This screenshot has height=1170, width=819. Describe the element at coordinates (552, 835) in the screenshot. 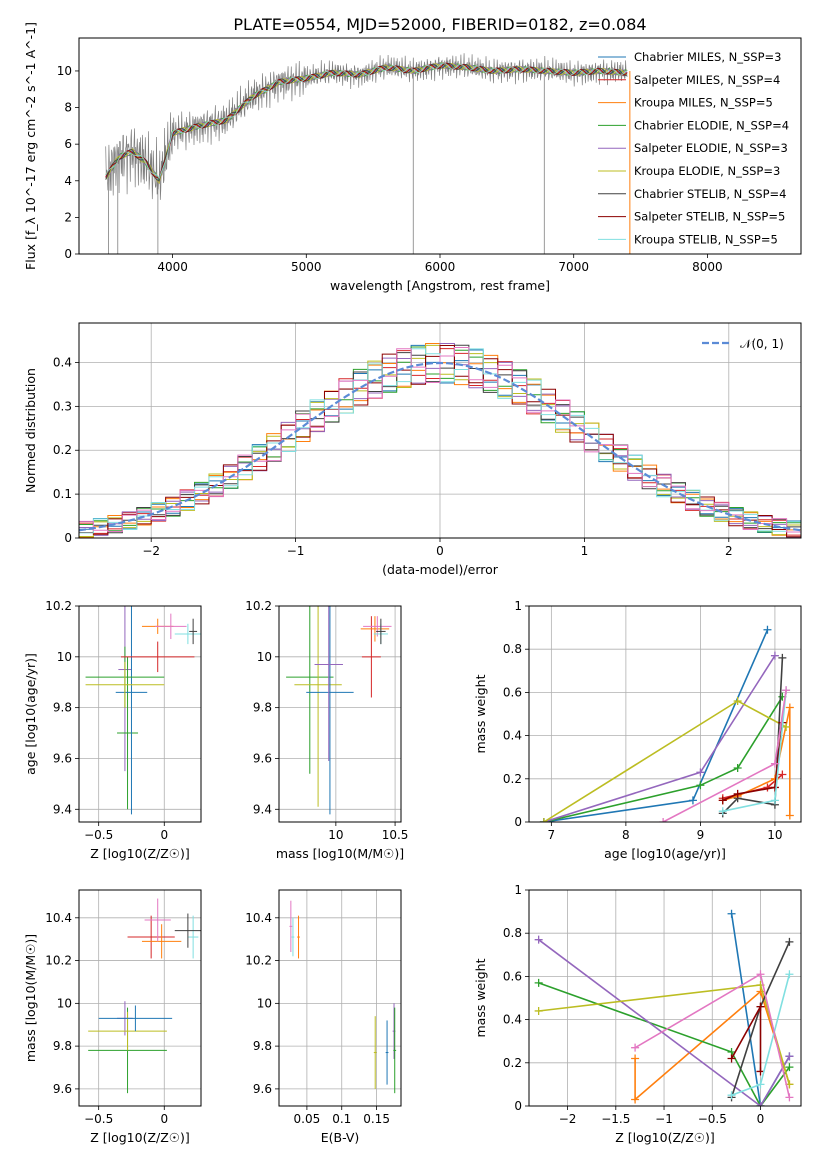

I see `x-tick-label: 7` at that location.